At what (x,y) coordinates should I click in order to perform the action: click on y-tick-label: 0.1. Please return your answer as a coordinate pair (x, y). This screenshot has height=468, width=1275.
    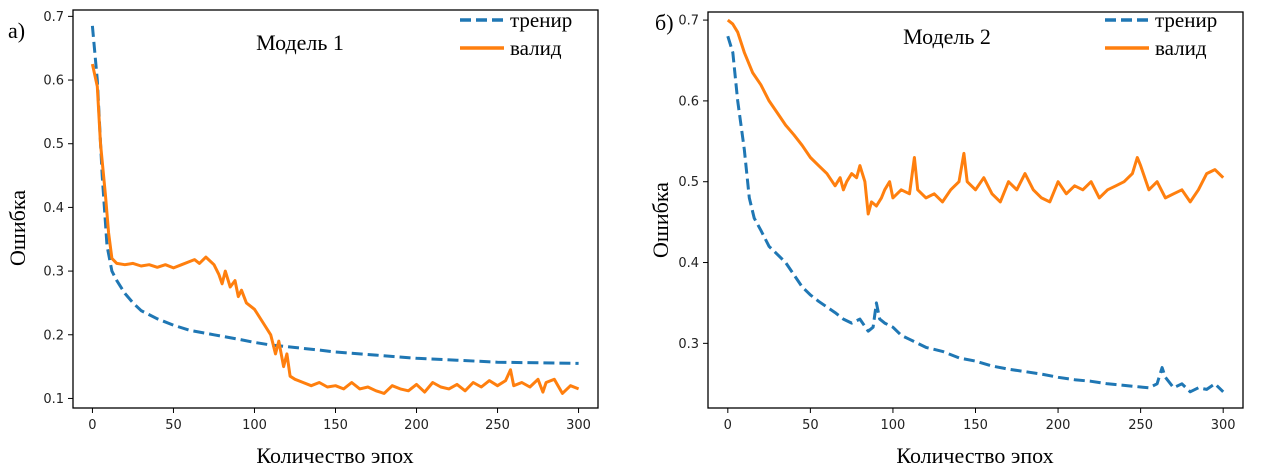
    Looking at the image, I should click on (53, 399).